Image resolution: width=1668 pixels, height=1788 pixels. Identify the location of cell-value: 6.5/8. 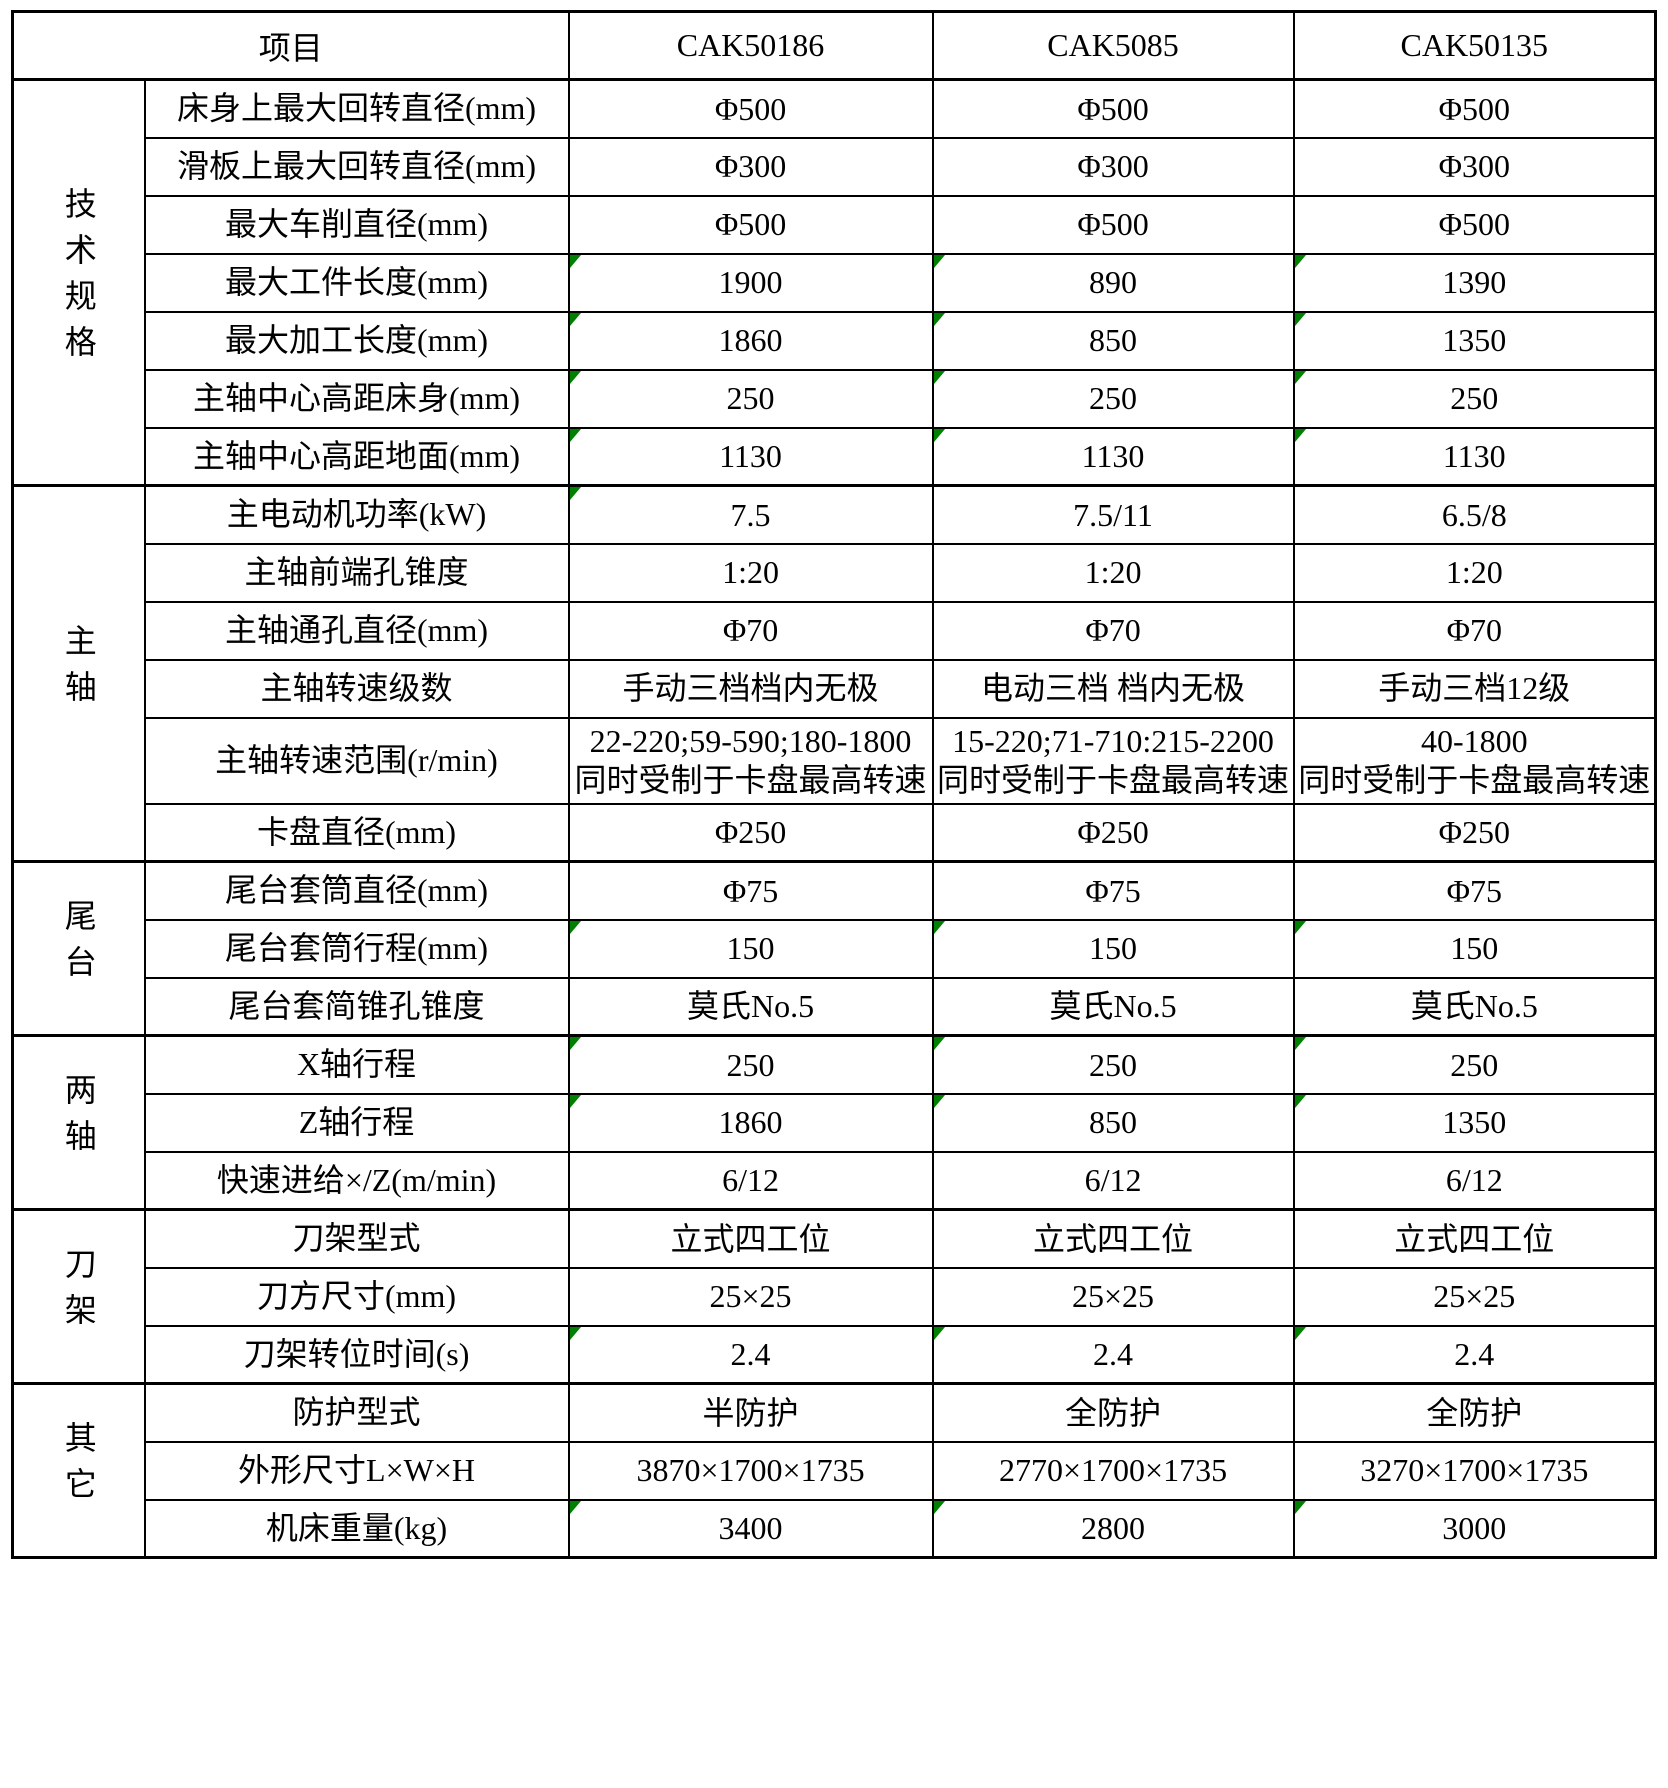
(1474, 514).